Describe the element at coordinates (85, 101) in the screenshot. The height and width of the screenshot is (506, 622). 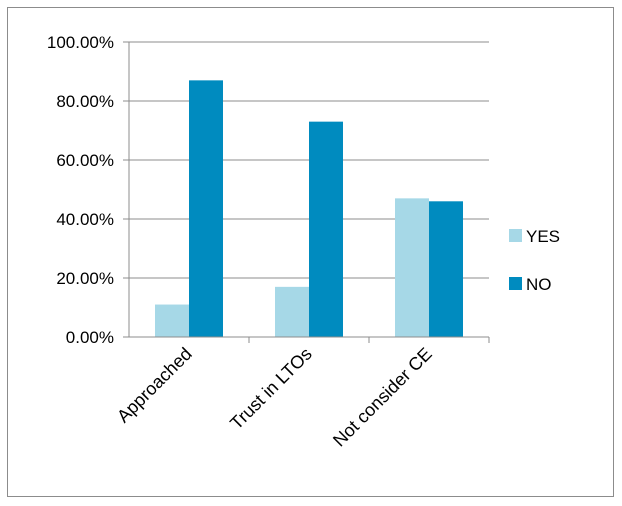
I see `y-tick-label: 80.00%` at that location.